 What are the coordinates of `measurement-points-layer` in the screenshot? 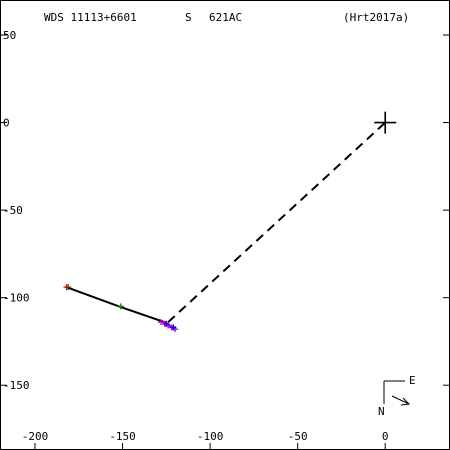 It's located at (121, 308).